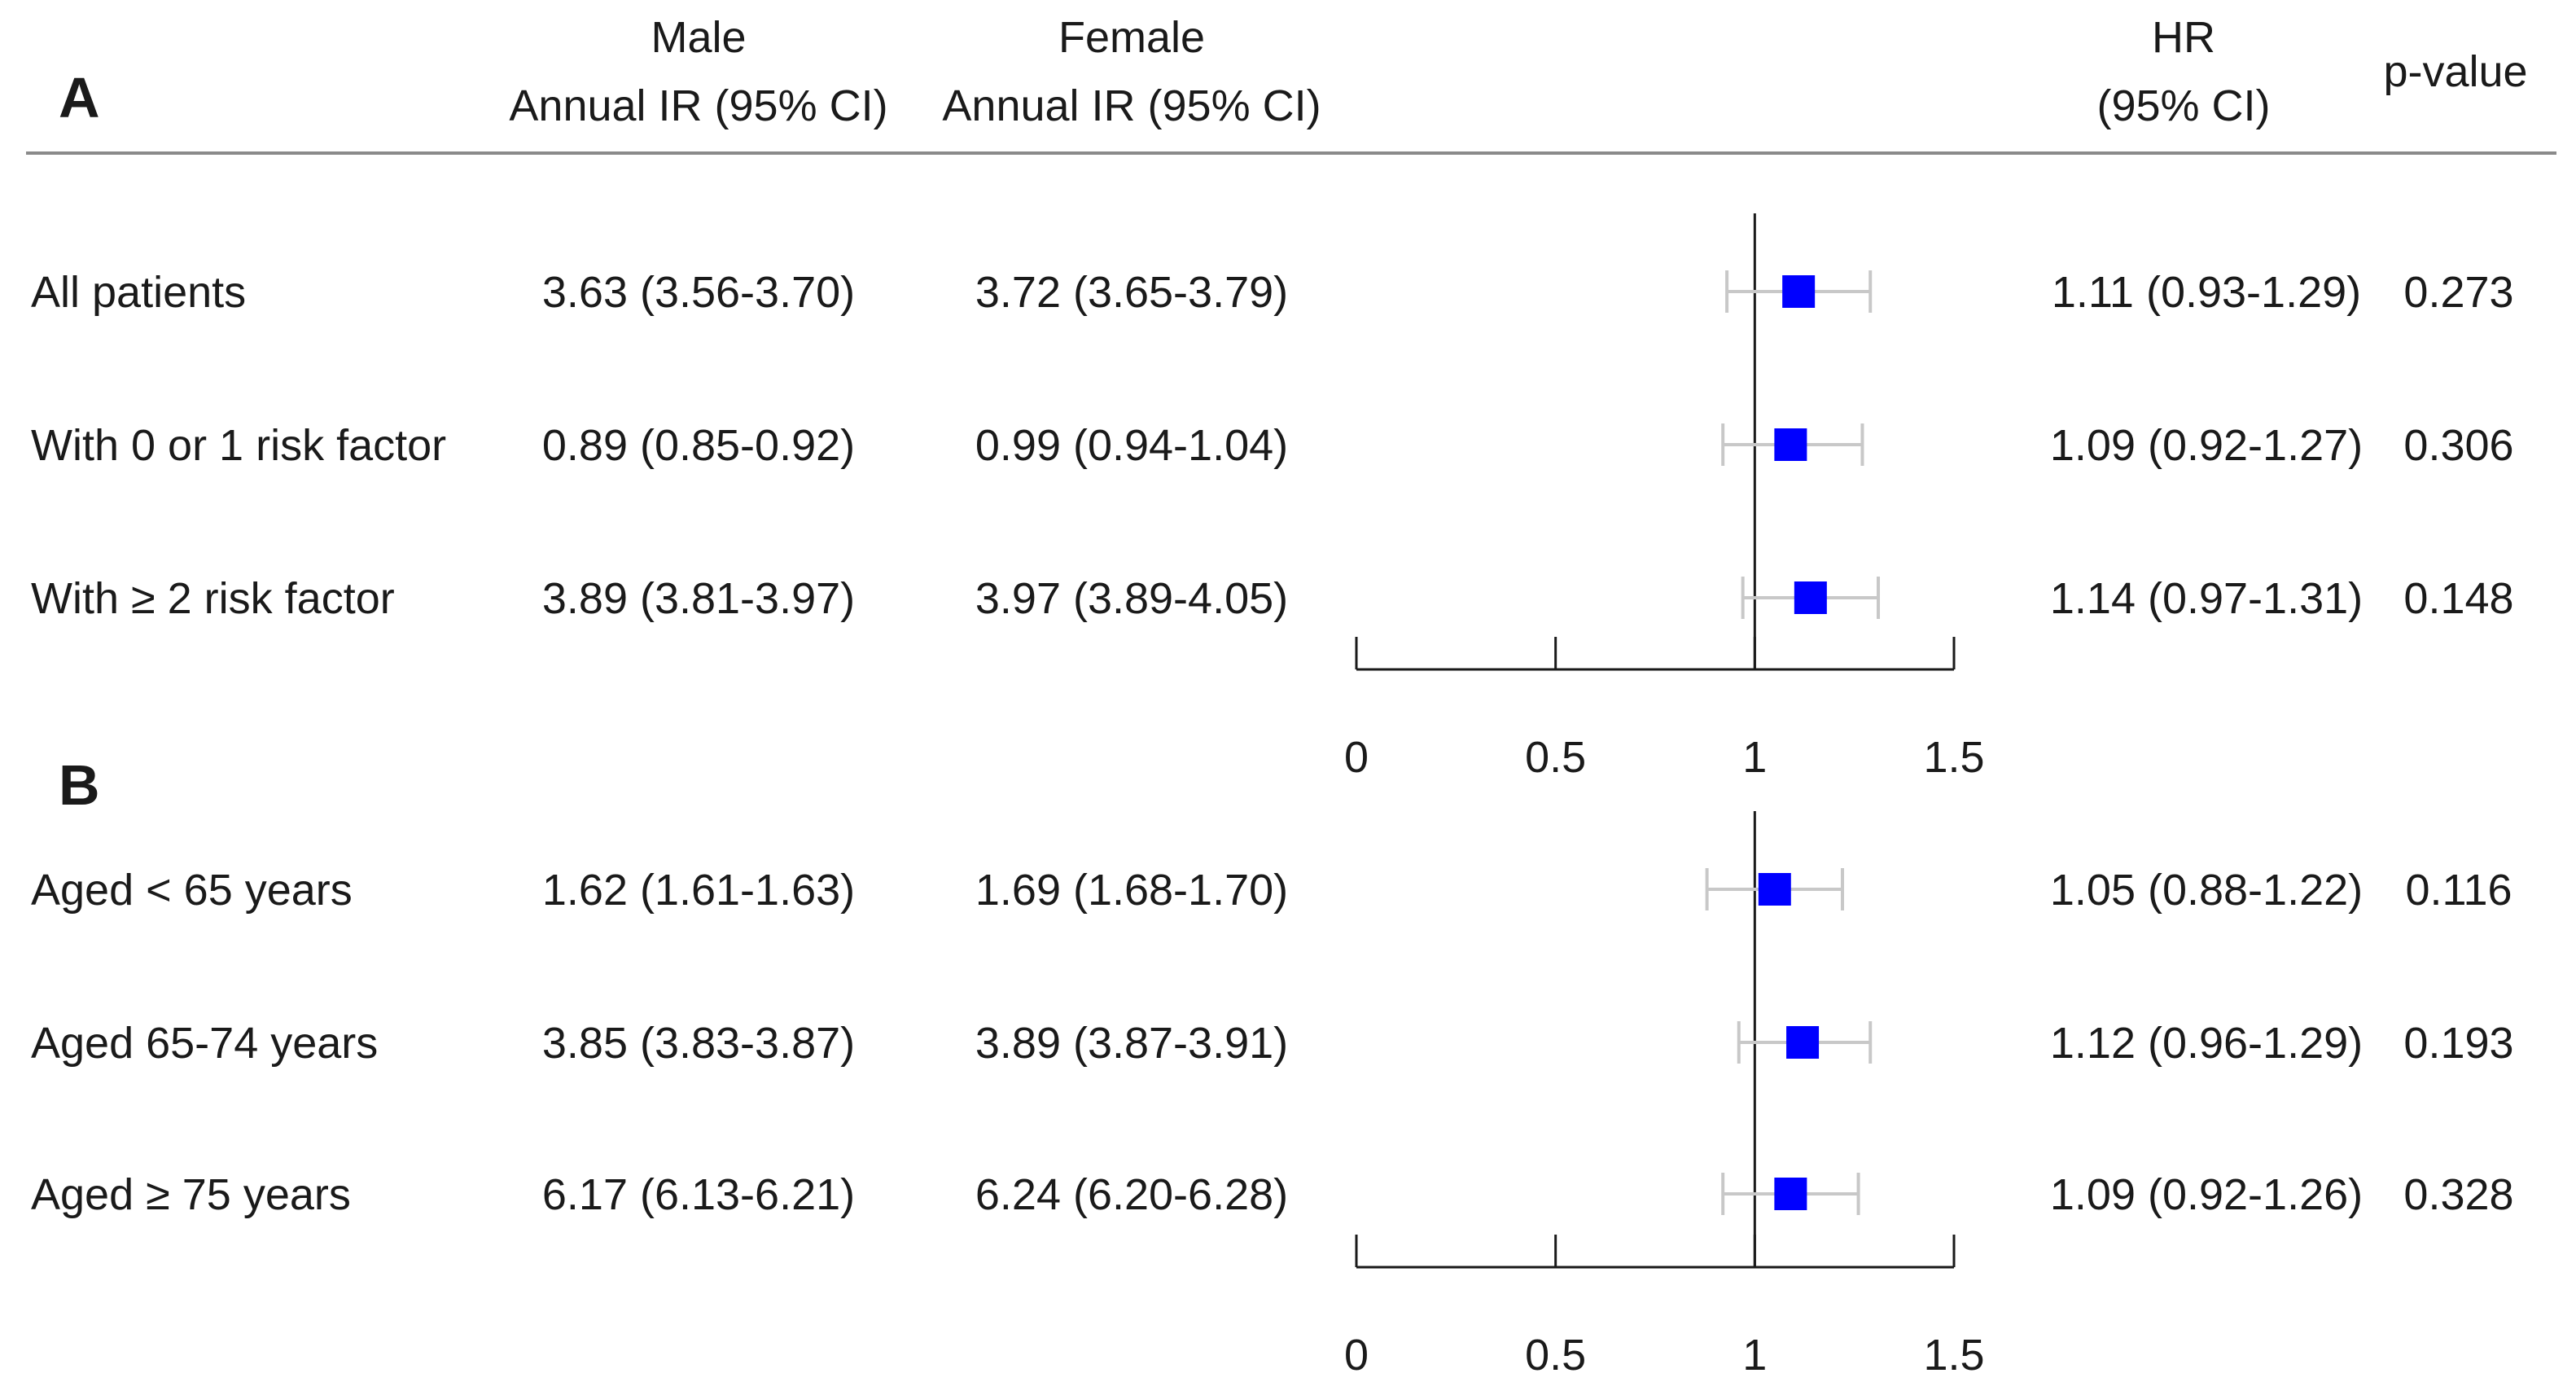  I want to click on hr-header-line2: (95% CI), so click(2183, 106).